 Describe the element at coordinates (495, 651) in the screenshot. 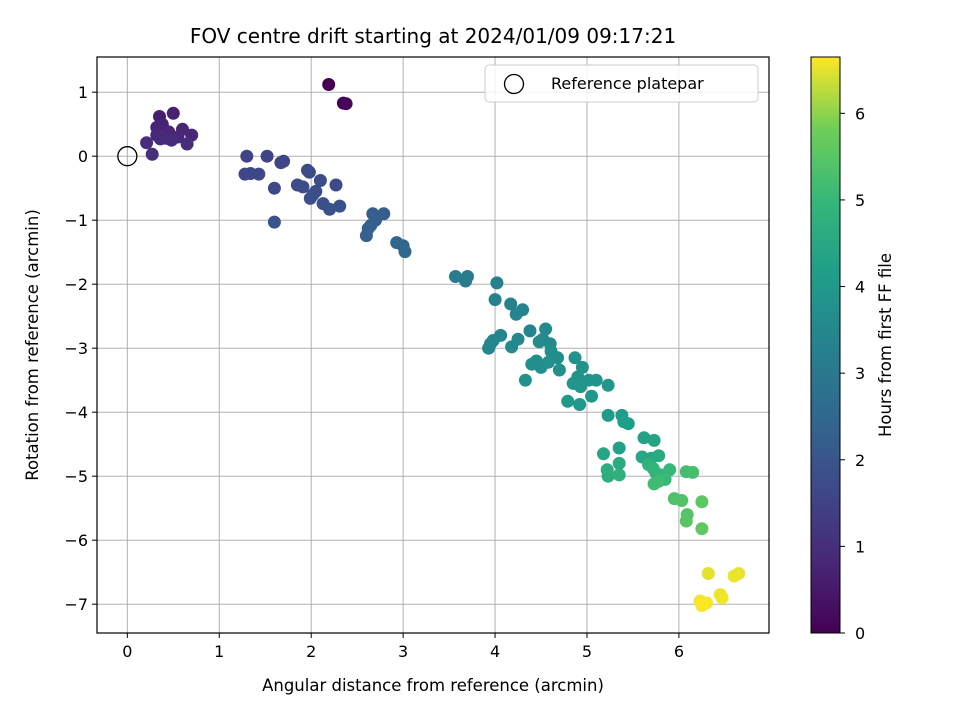

I see `x-tick-label: 4` at that location.